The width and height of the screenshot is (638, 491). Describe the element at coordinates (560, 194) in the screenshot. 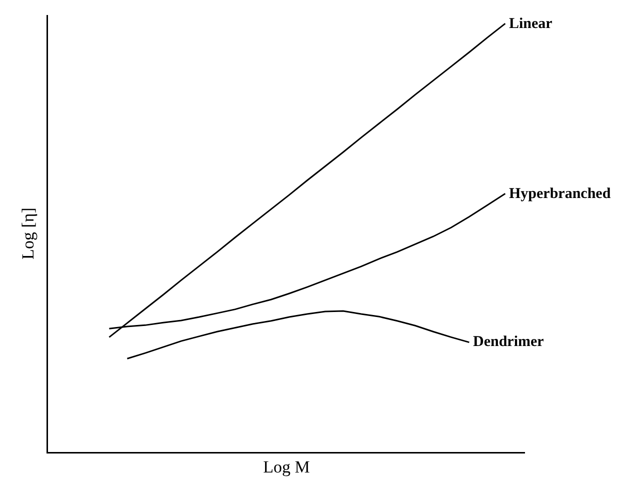

I see `series-label: Hyperbranched` at that location.